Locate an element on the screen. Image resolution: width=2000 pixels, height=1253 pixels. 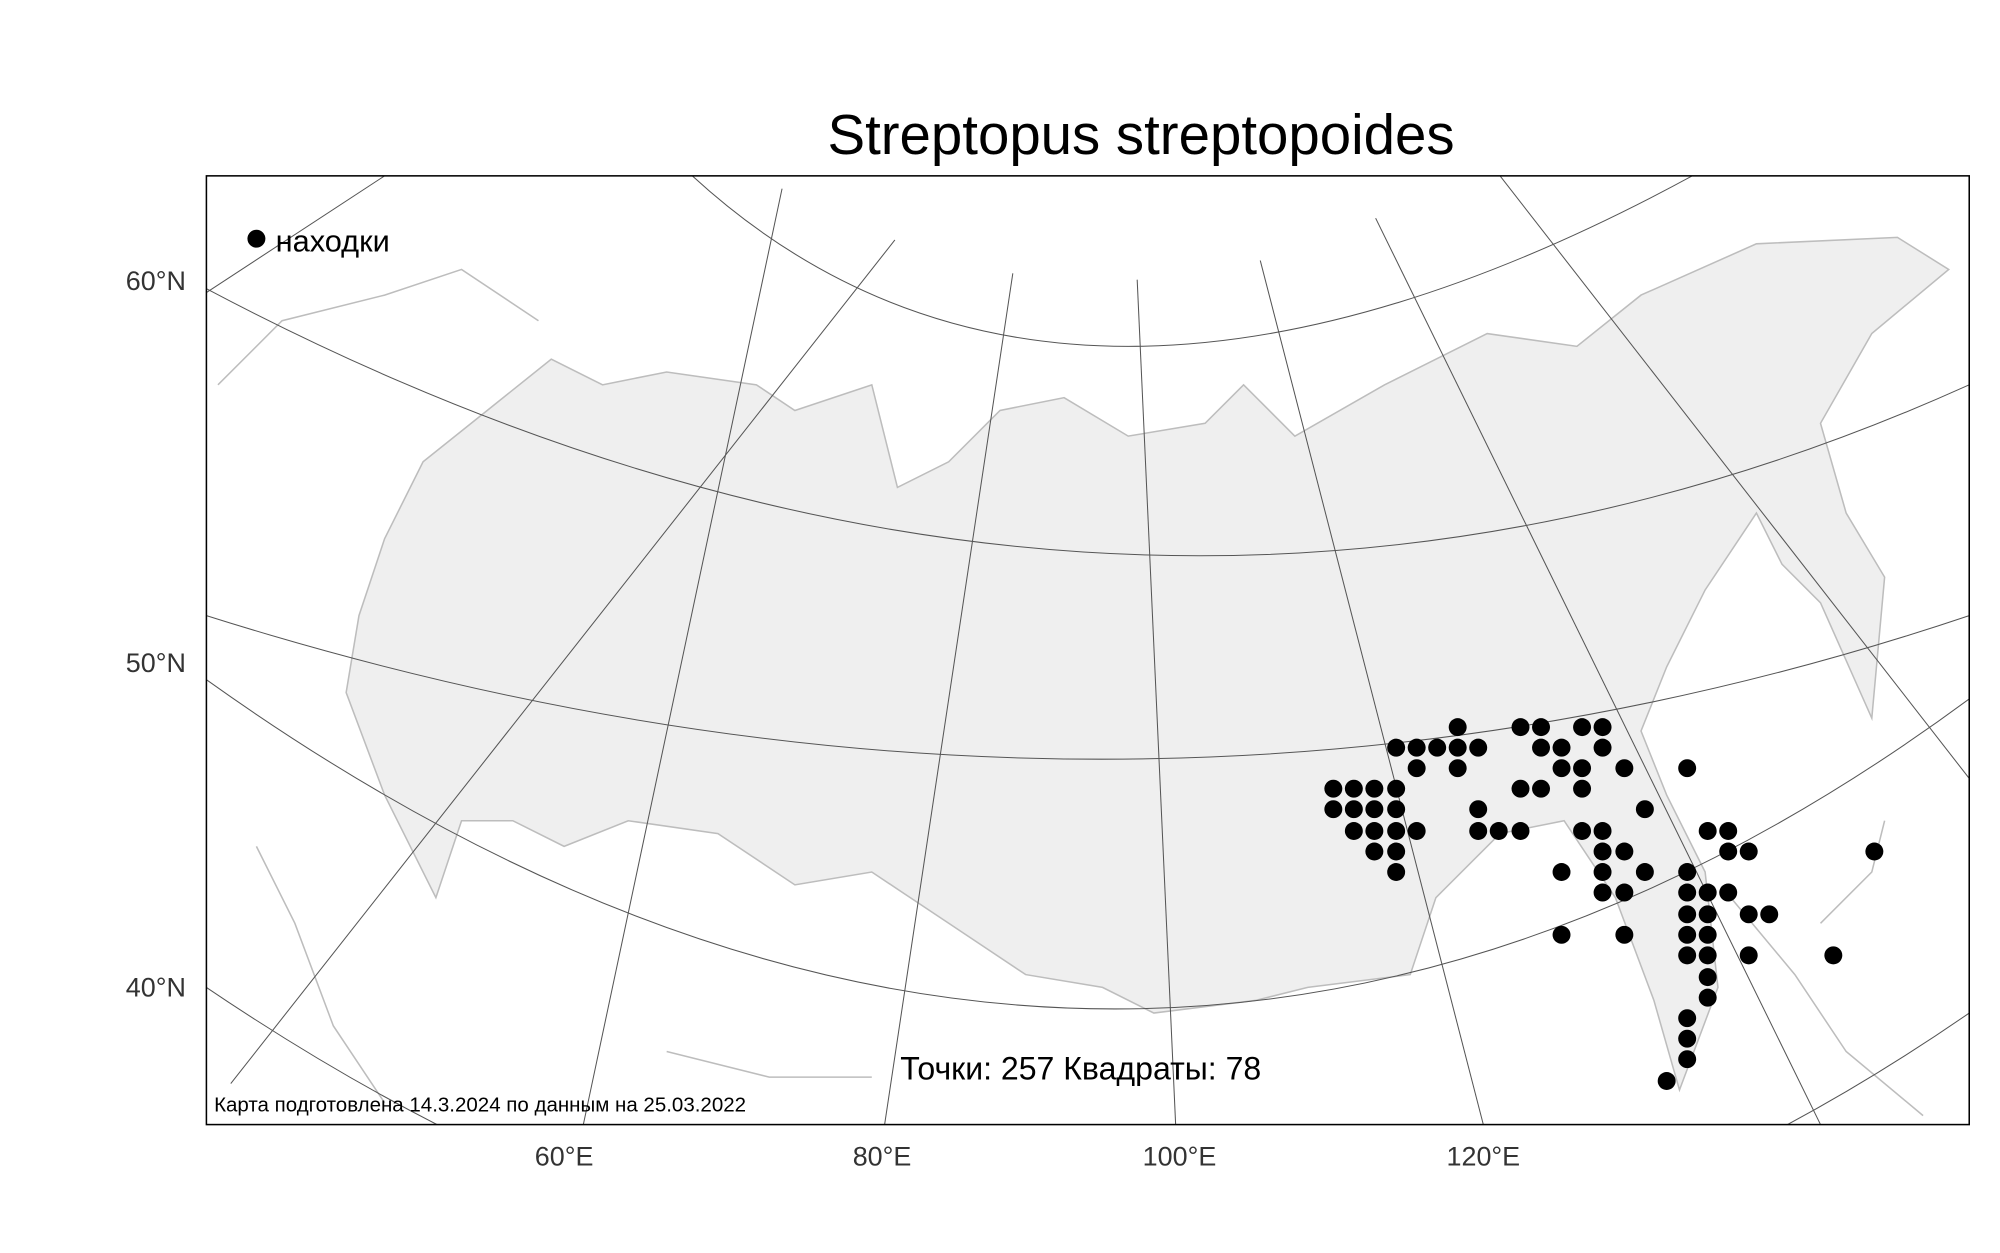
lat-label: 60°N is located at coordinates (156, 281).